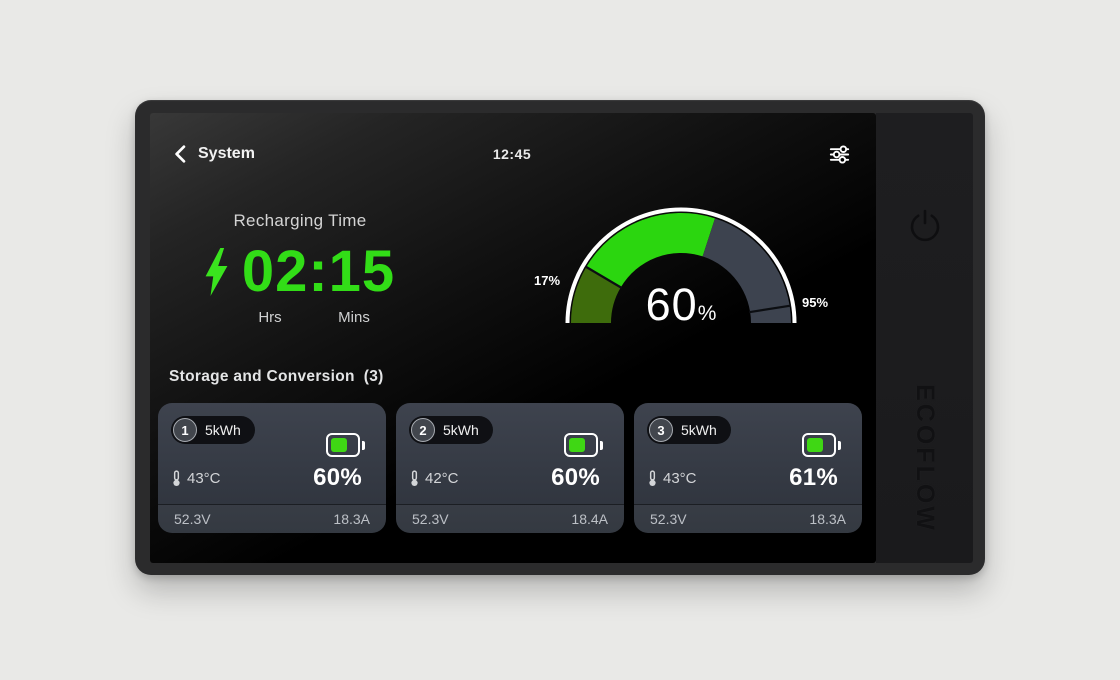  I want to click on lightning-bolt-icon, so click(216, 272).